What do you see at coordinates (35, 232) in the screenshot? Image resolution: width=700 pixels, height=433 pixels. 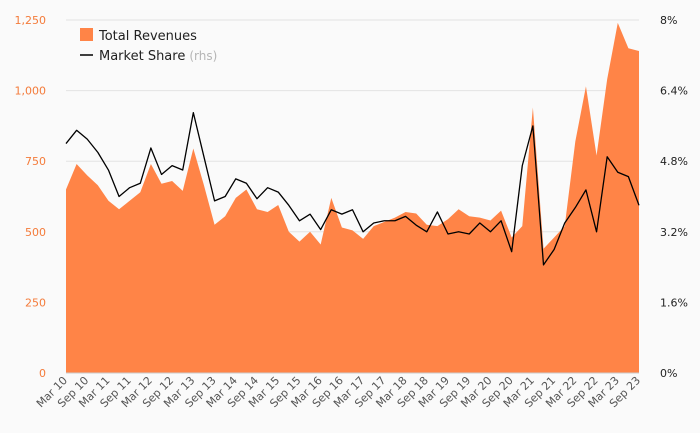 I see `left-tick-label: 500` at bounding box center [35, 232].